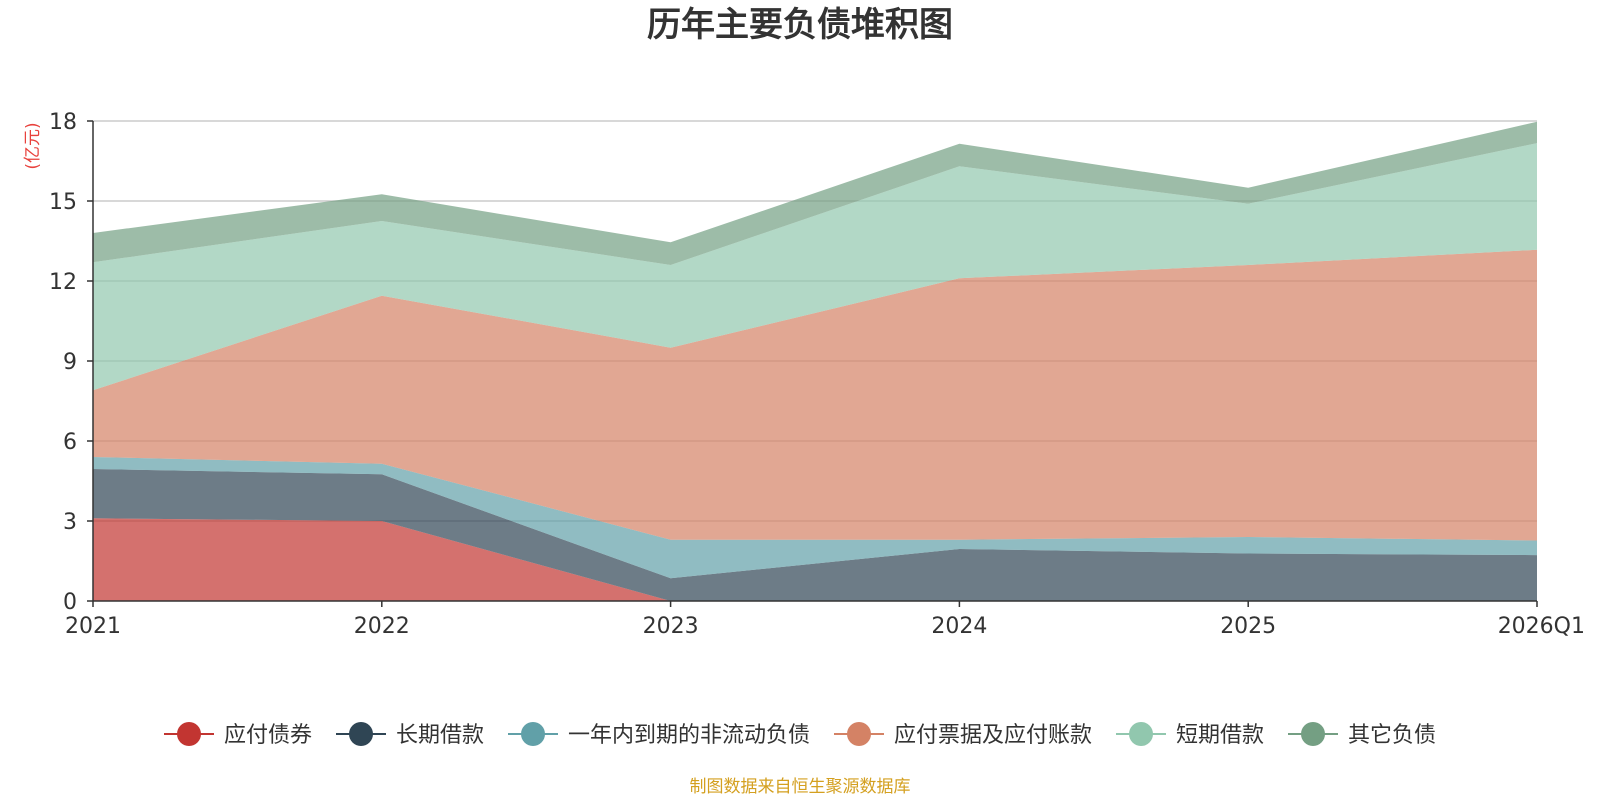 This screenshot has height=800, width=1600. Describe the element at coordinates (959, 626) in the screenshot. I see `x-tick-label: 2024` at that location.